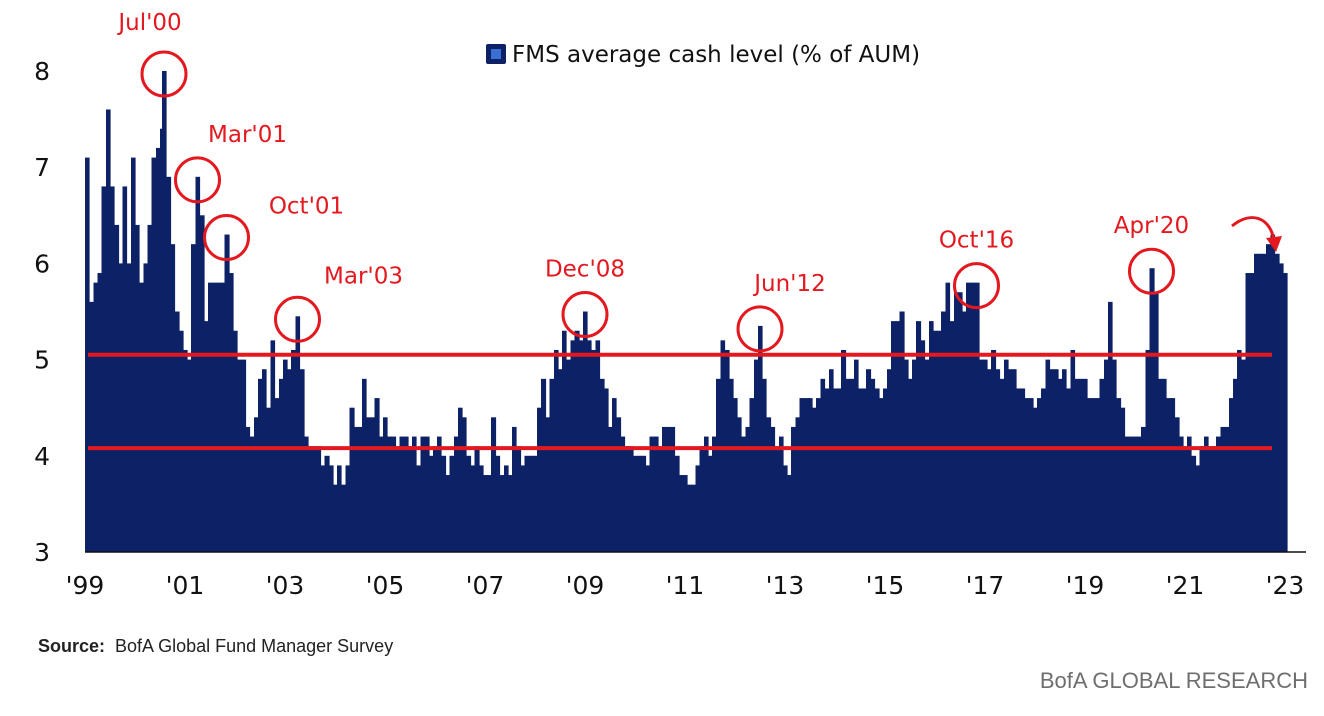 This screenshot has height=716, width=1324. I want to click on x-tick-label: '09, so click(585, 585).